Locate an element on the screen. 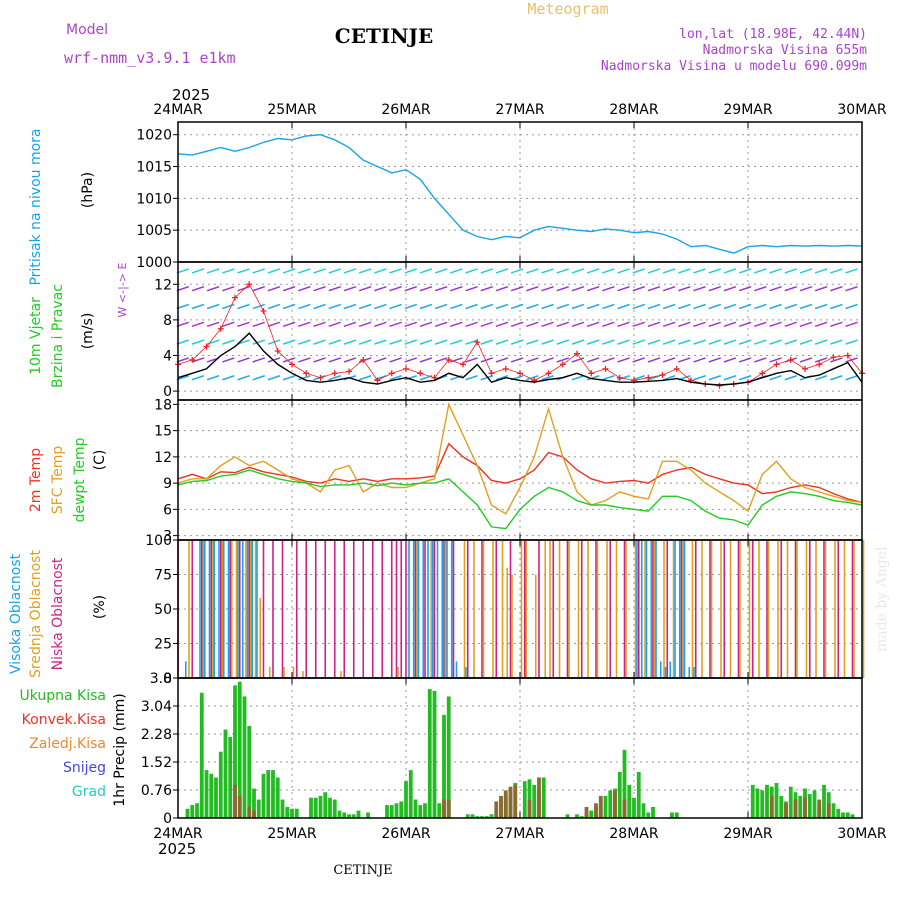 Image resolution: width=900 pixels, height=900 pixels. y-tick-label: 1015 is located at coordinates (154, 168).